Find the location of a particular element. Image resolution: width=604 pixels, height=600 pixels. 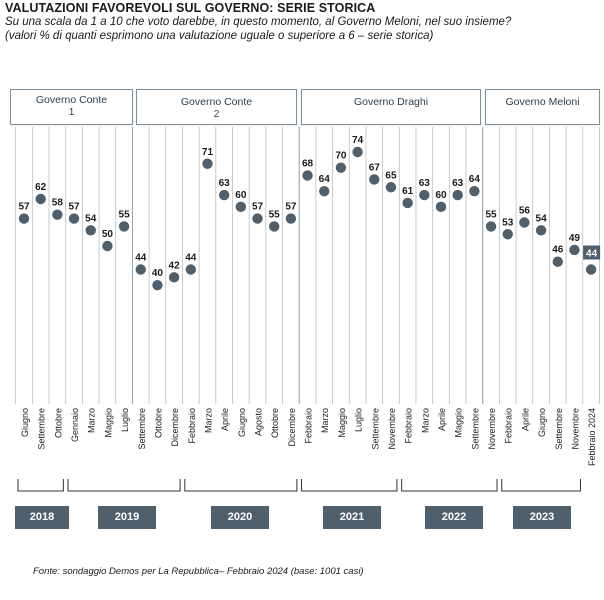

data-label: 42 is located at coordinates (175, 265).